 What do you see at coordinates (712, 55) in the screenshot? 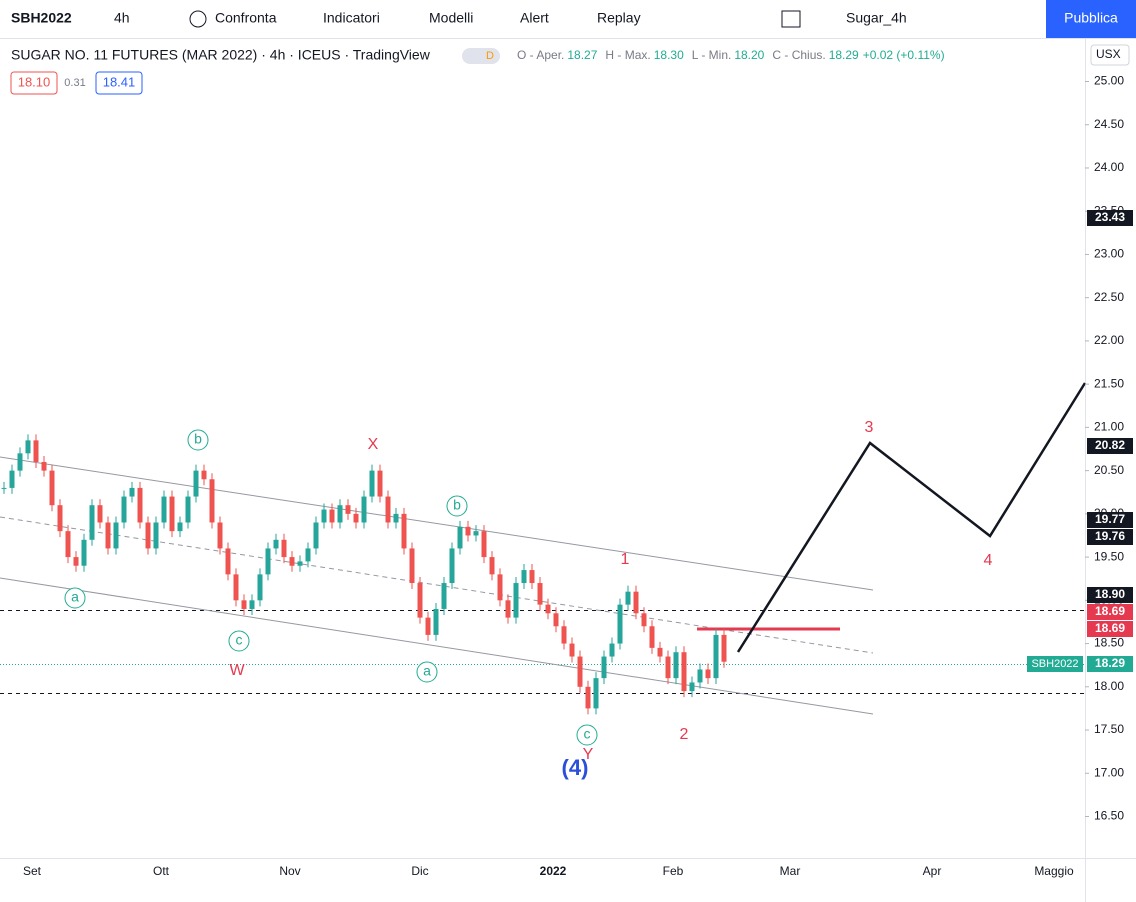
I see `ohlc-label: L - Min.` at bounding box center [712, 55].